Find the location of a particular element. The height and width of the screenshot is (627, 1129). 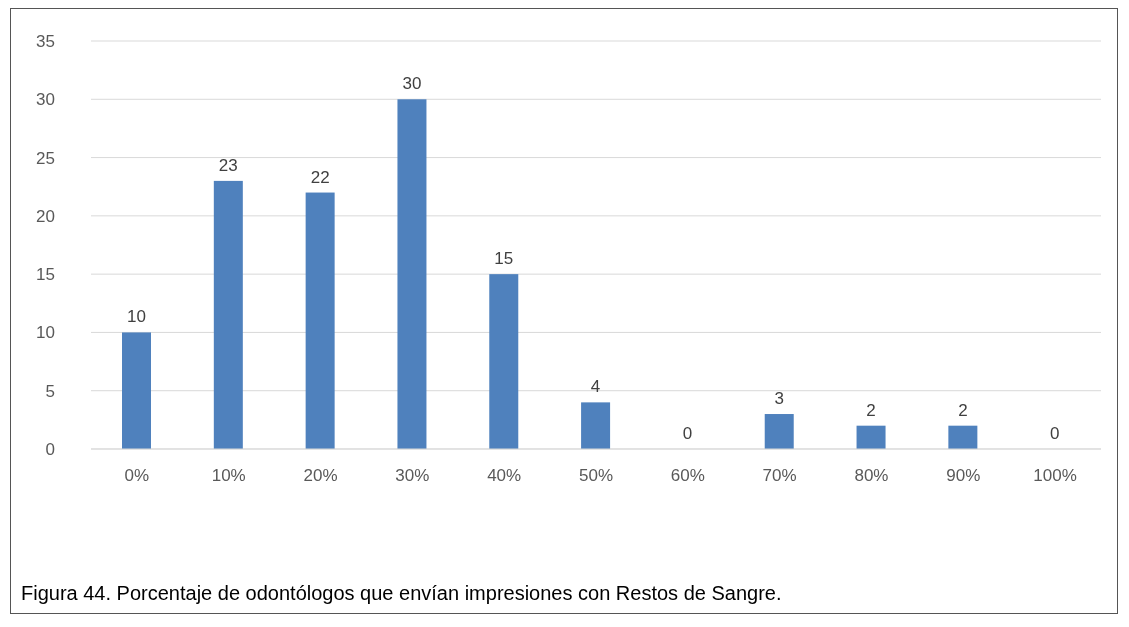

data-label: 22 is located at coordinates (320, 177).